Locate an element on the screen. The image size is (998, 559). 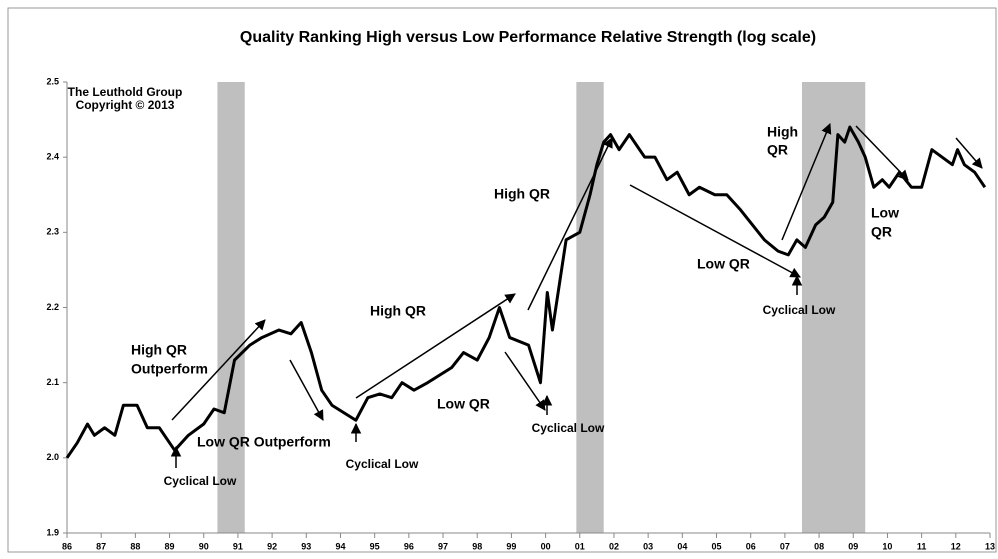
x-tick-label: 11 is located at coordinates (922, 546).